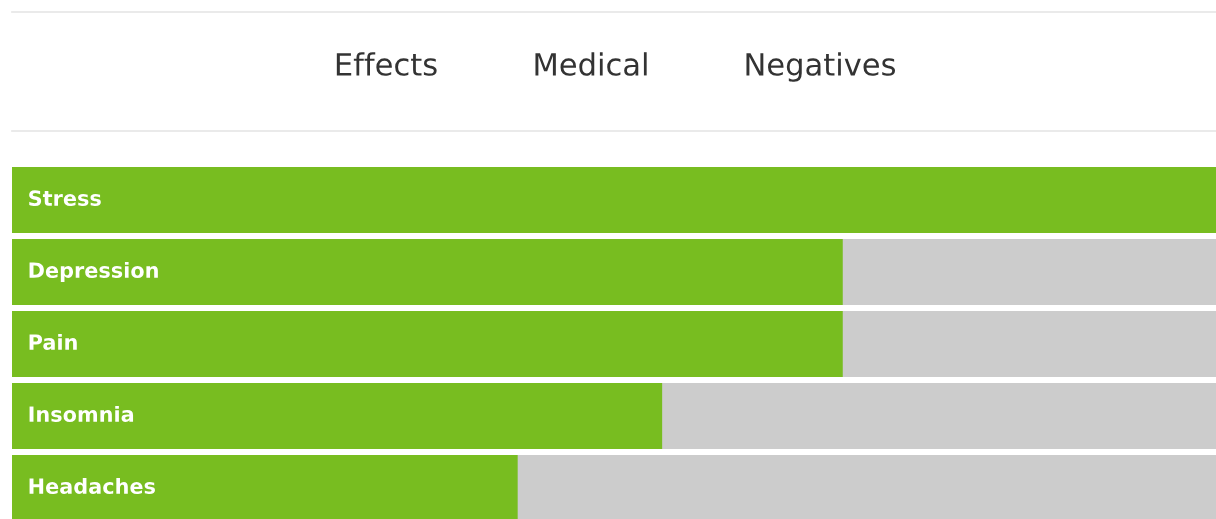 This screenshot has width=1216, height=519. Describe the element at coordinates (386, 64) in the screenshot. I see `text: Effects` at that location.